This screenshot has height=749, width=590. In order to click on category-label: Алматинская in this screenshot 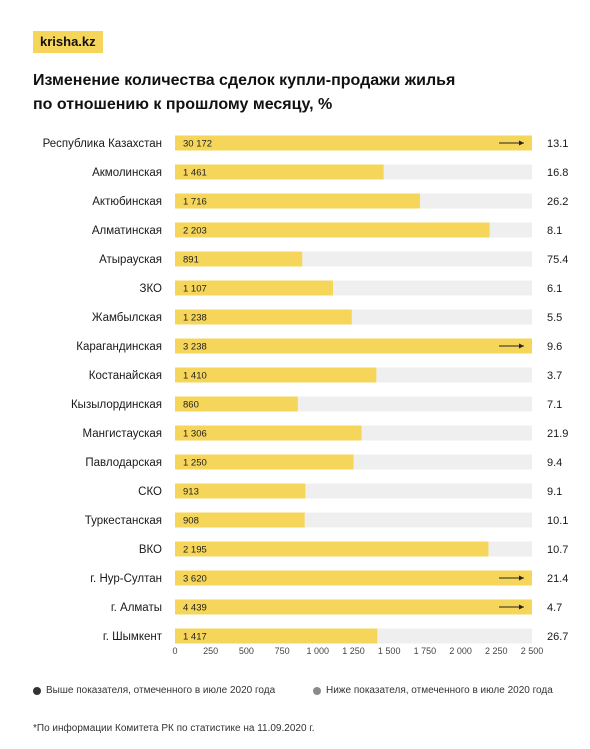, I will do `click(127, 231)`.